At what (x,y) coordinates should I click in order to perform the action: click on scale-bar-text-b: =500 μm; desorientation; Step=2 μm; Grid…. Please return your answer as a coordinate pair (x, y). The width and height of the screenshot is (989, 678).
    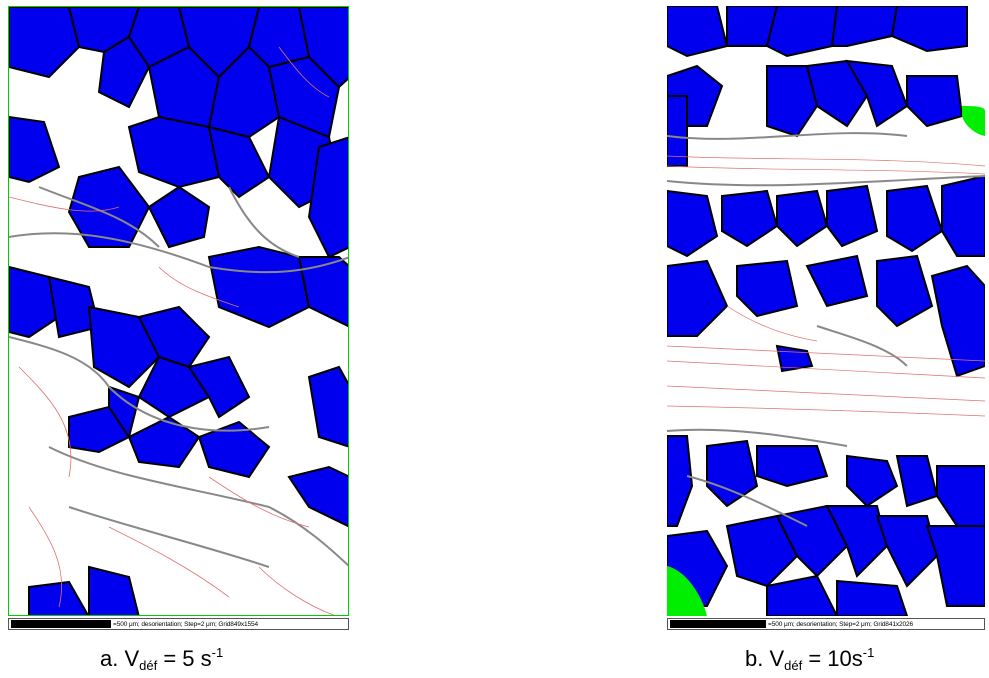
    Looking at the image, I should click on (841, 624).